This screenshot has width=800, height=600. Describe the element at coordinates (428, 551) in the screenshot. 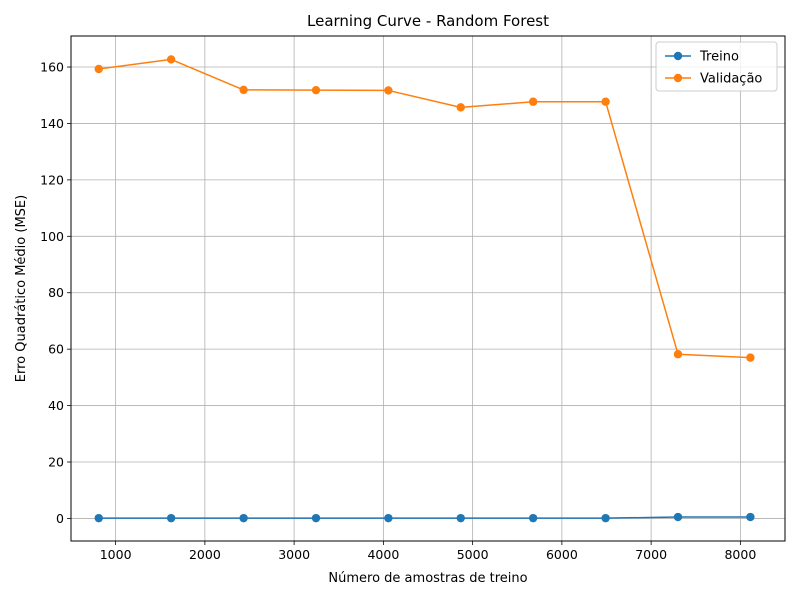

I see `x-axis-ticks: 1000 2000 3000 4000 5000 6000 7000 8000` at that location.